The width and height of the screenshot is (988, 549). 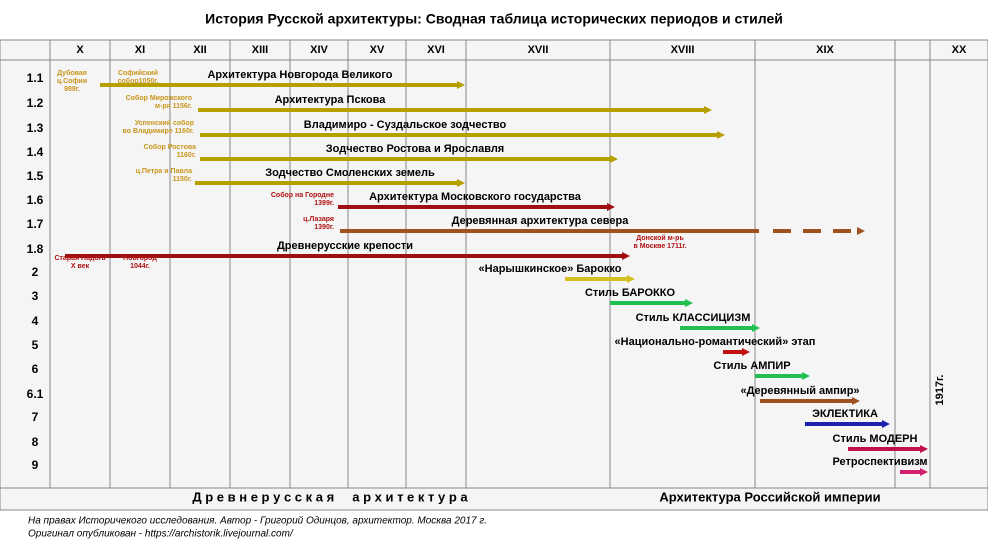 What do you see at coordinates (72, 73) in the screenshot?
I see `note-line: Дубовая` at bounding box center [72, 73].